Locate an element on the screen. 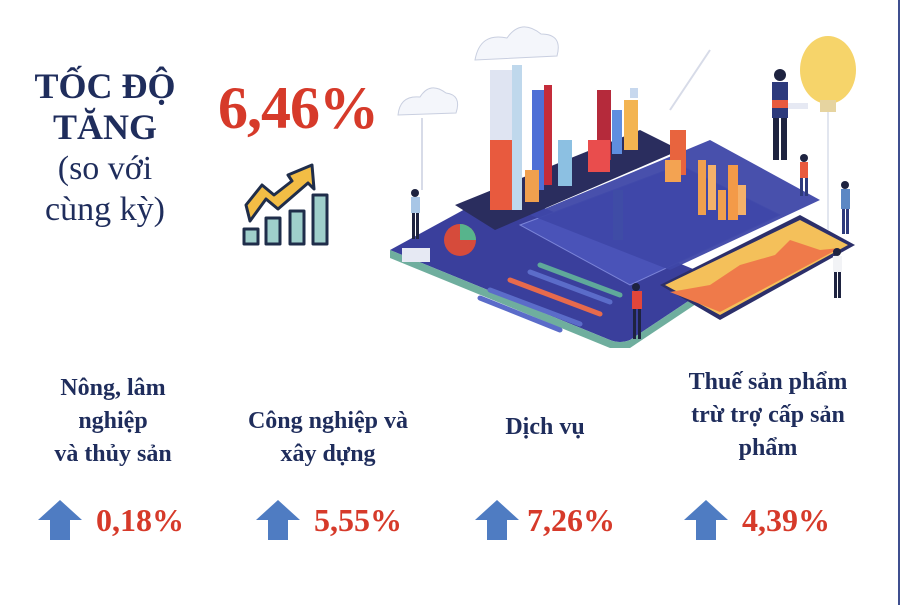 This screenshot has height=605, width=900. label-line: nghiệp is located at coordinates (113, 421).